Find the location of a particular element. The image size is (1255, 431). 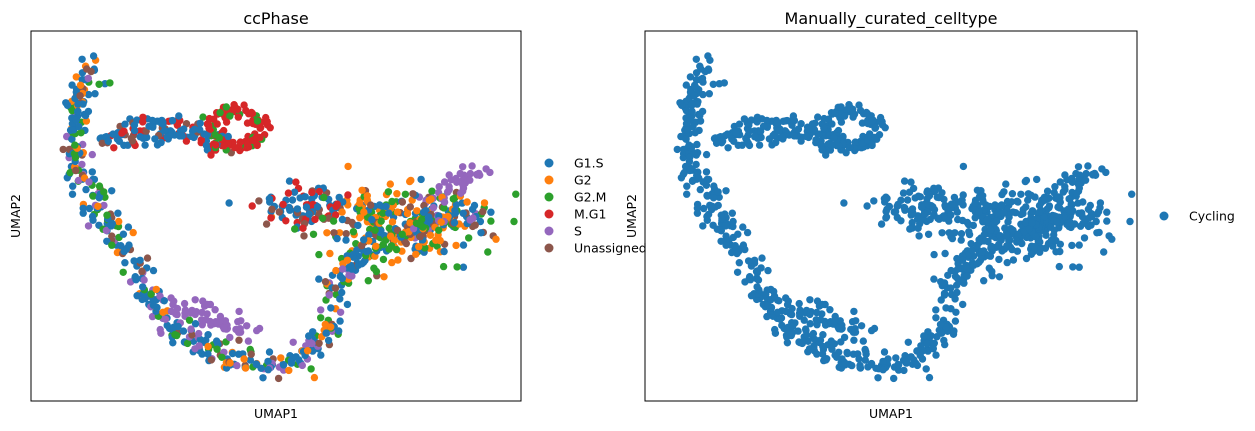

legend-marker is located at coordinates (549, 197).